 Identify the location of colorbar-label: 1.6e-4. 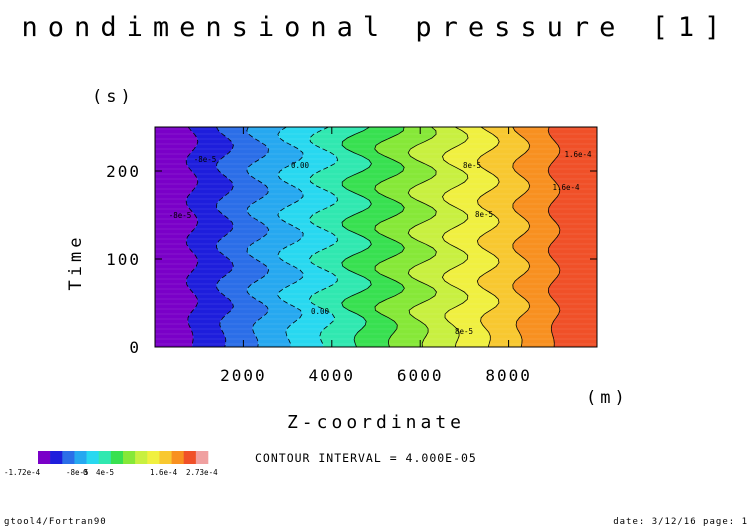
(164, 472).